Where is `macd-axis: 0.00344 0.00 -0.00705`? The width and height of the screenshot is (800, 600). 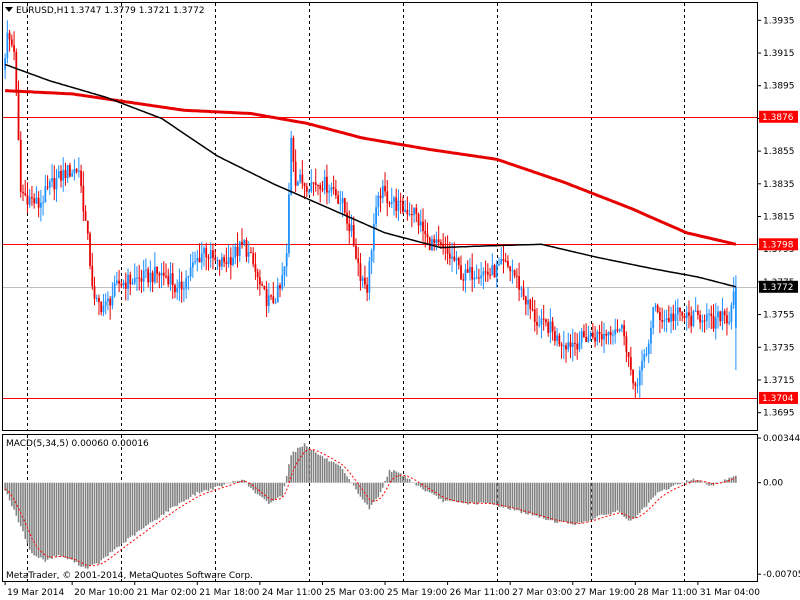
macd-axis: 0.00344 0.00 -0.00705 is located at coordinates (778, 507).